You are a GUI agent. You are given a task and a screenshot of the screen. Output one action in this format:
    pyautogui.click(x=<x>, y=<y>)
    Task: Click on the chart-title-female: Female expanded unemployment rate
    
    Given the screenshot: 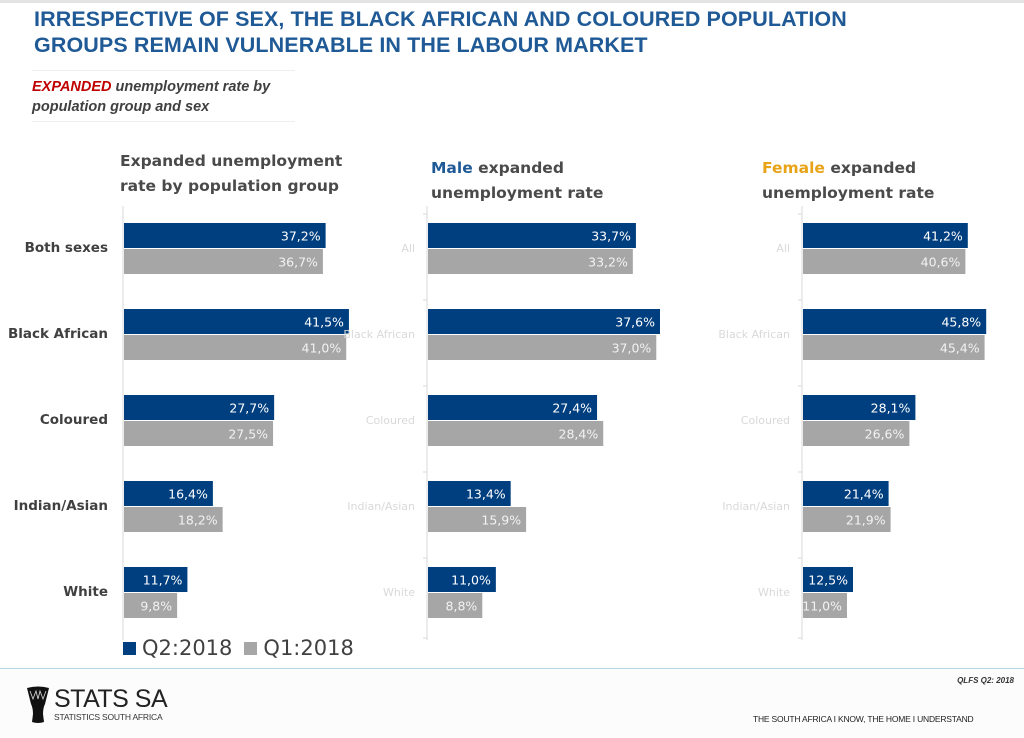 What is the action you would take?
    pyautogui.click(x=848, y=181)
    